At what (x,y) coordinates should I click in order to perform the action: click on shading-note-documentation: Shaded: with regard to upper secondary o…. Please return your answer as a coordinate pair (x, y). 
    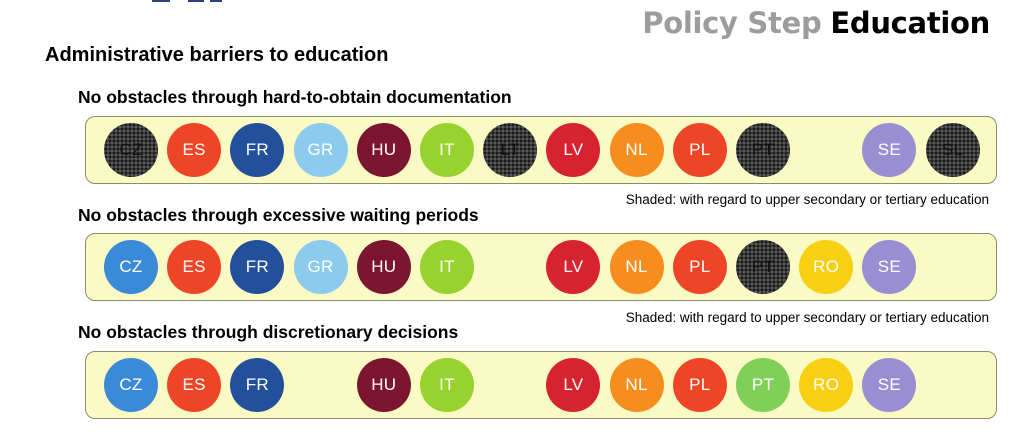
    Looking at the image, I should click on (807, 199).